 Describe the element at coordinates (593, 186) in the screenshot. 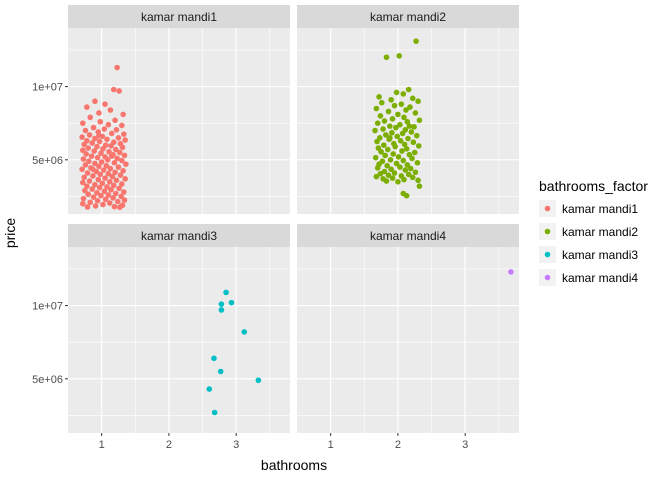

I see `legend-title: bathrooms_factor` at that location.